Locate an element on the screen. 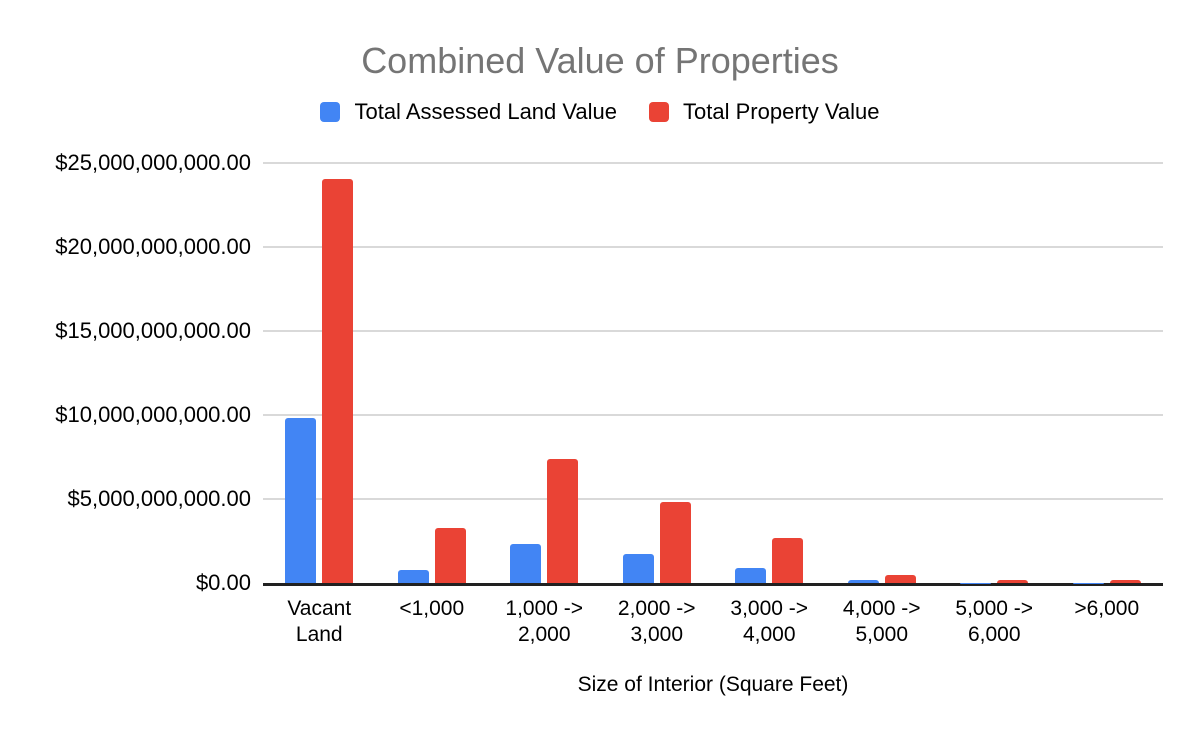 The height and width of the screenshot is (742, 1200). legend-swatch-property-value is located at coordinates (659, 112).